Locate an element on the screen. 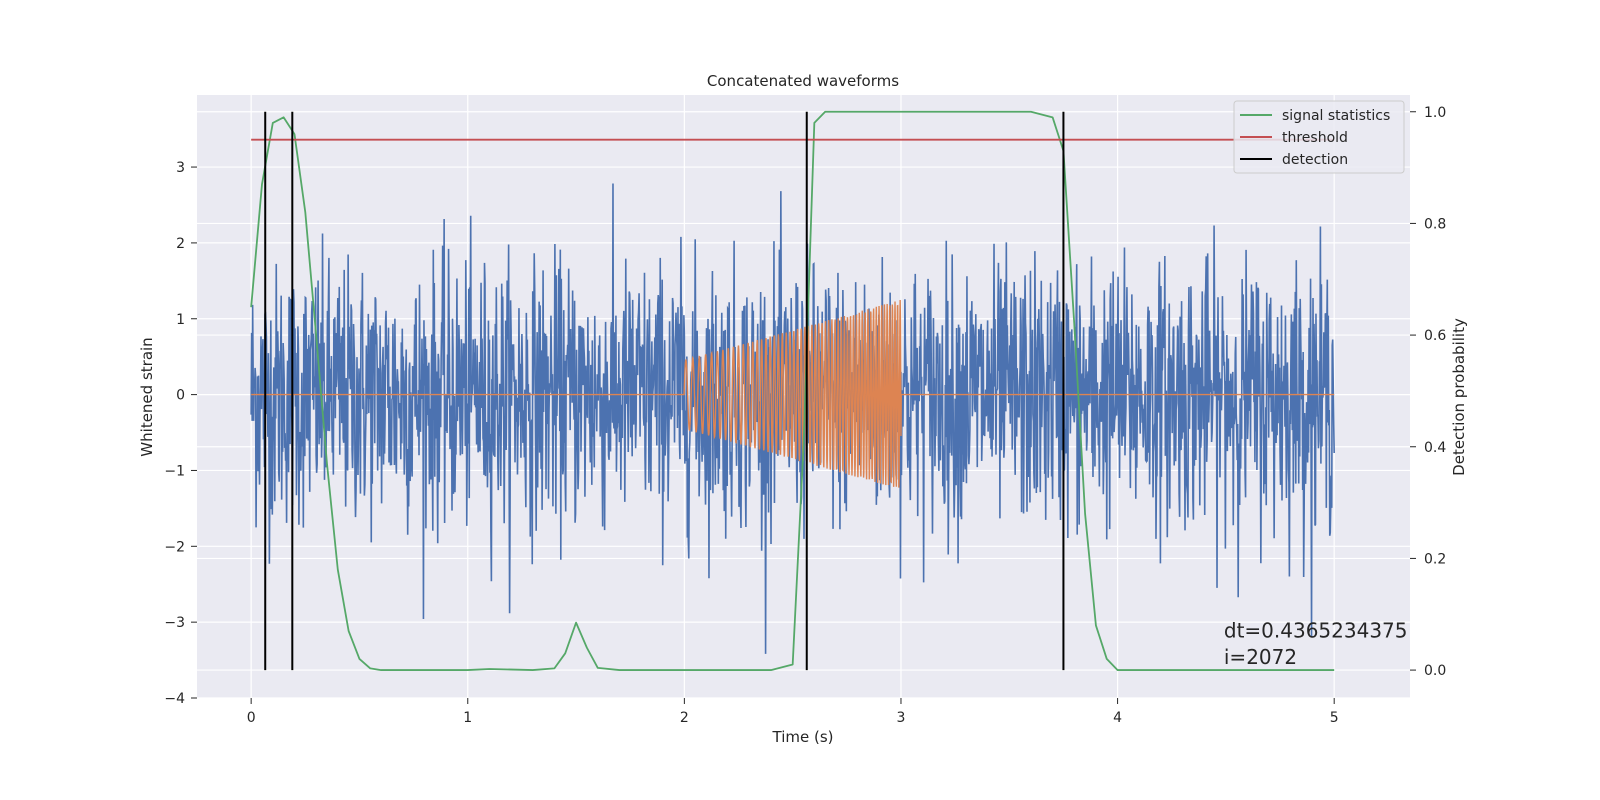 The image size is (1600, 800). y-tick-label: 3 is located at coordinates (180, 168).